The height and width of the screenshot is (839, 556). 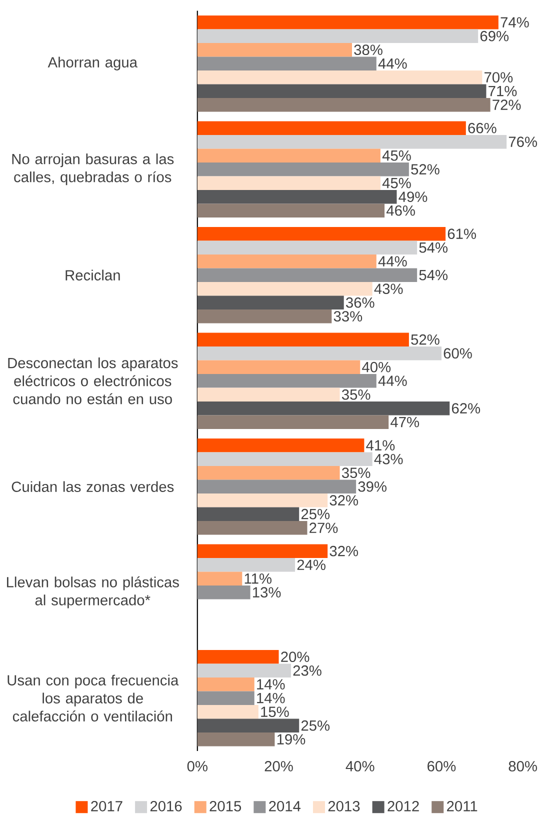 What do you see at coordinates (462, 234) in the screenshot?
I see `data-label: 61%` at bounding box center [462, 234].